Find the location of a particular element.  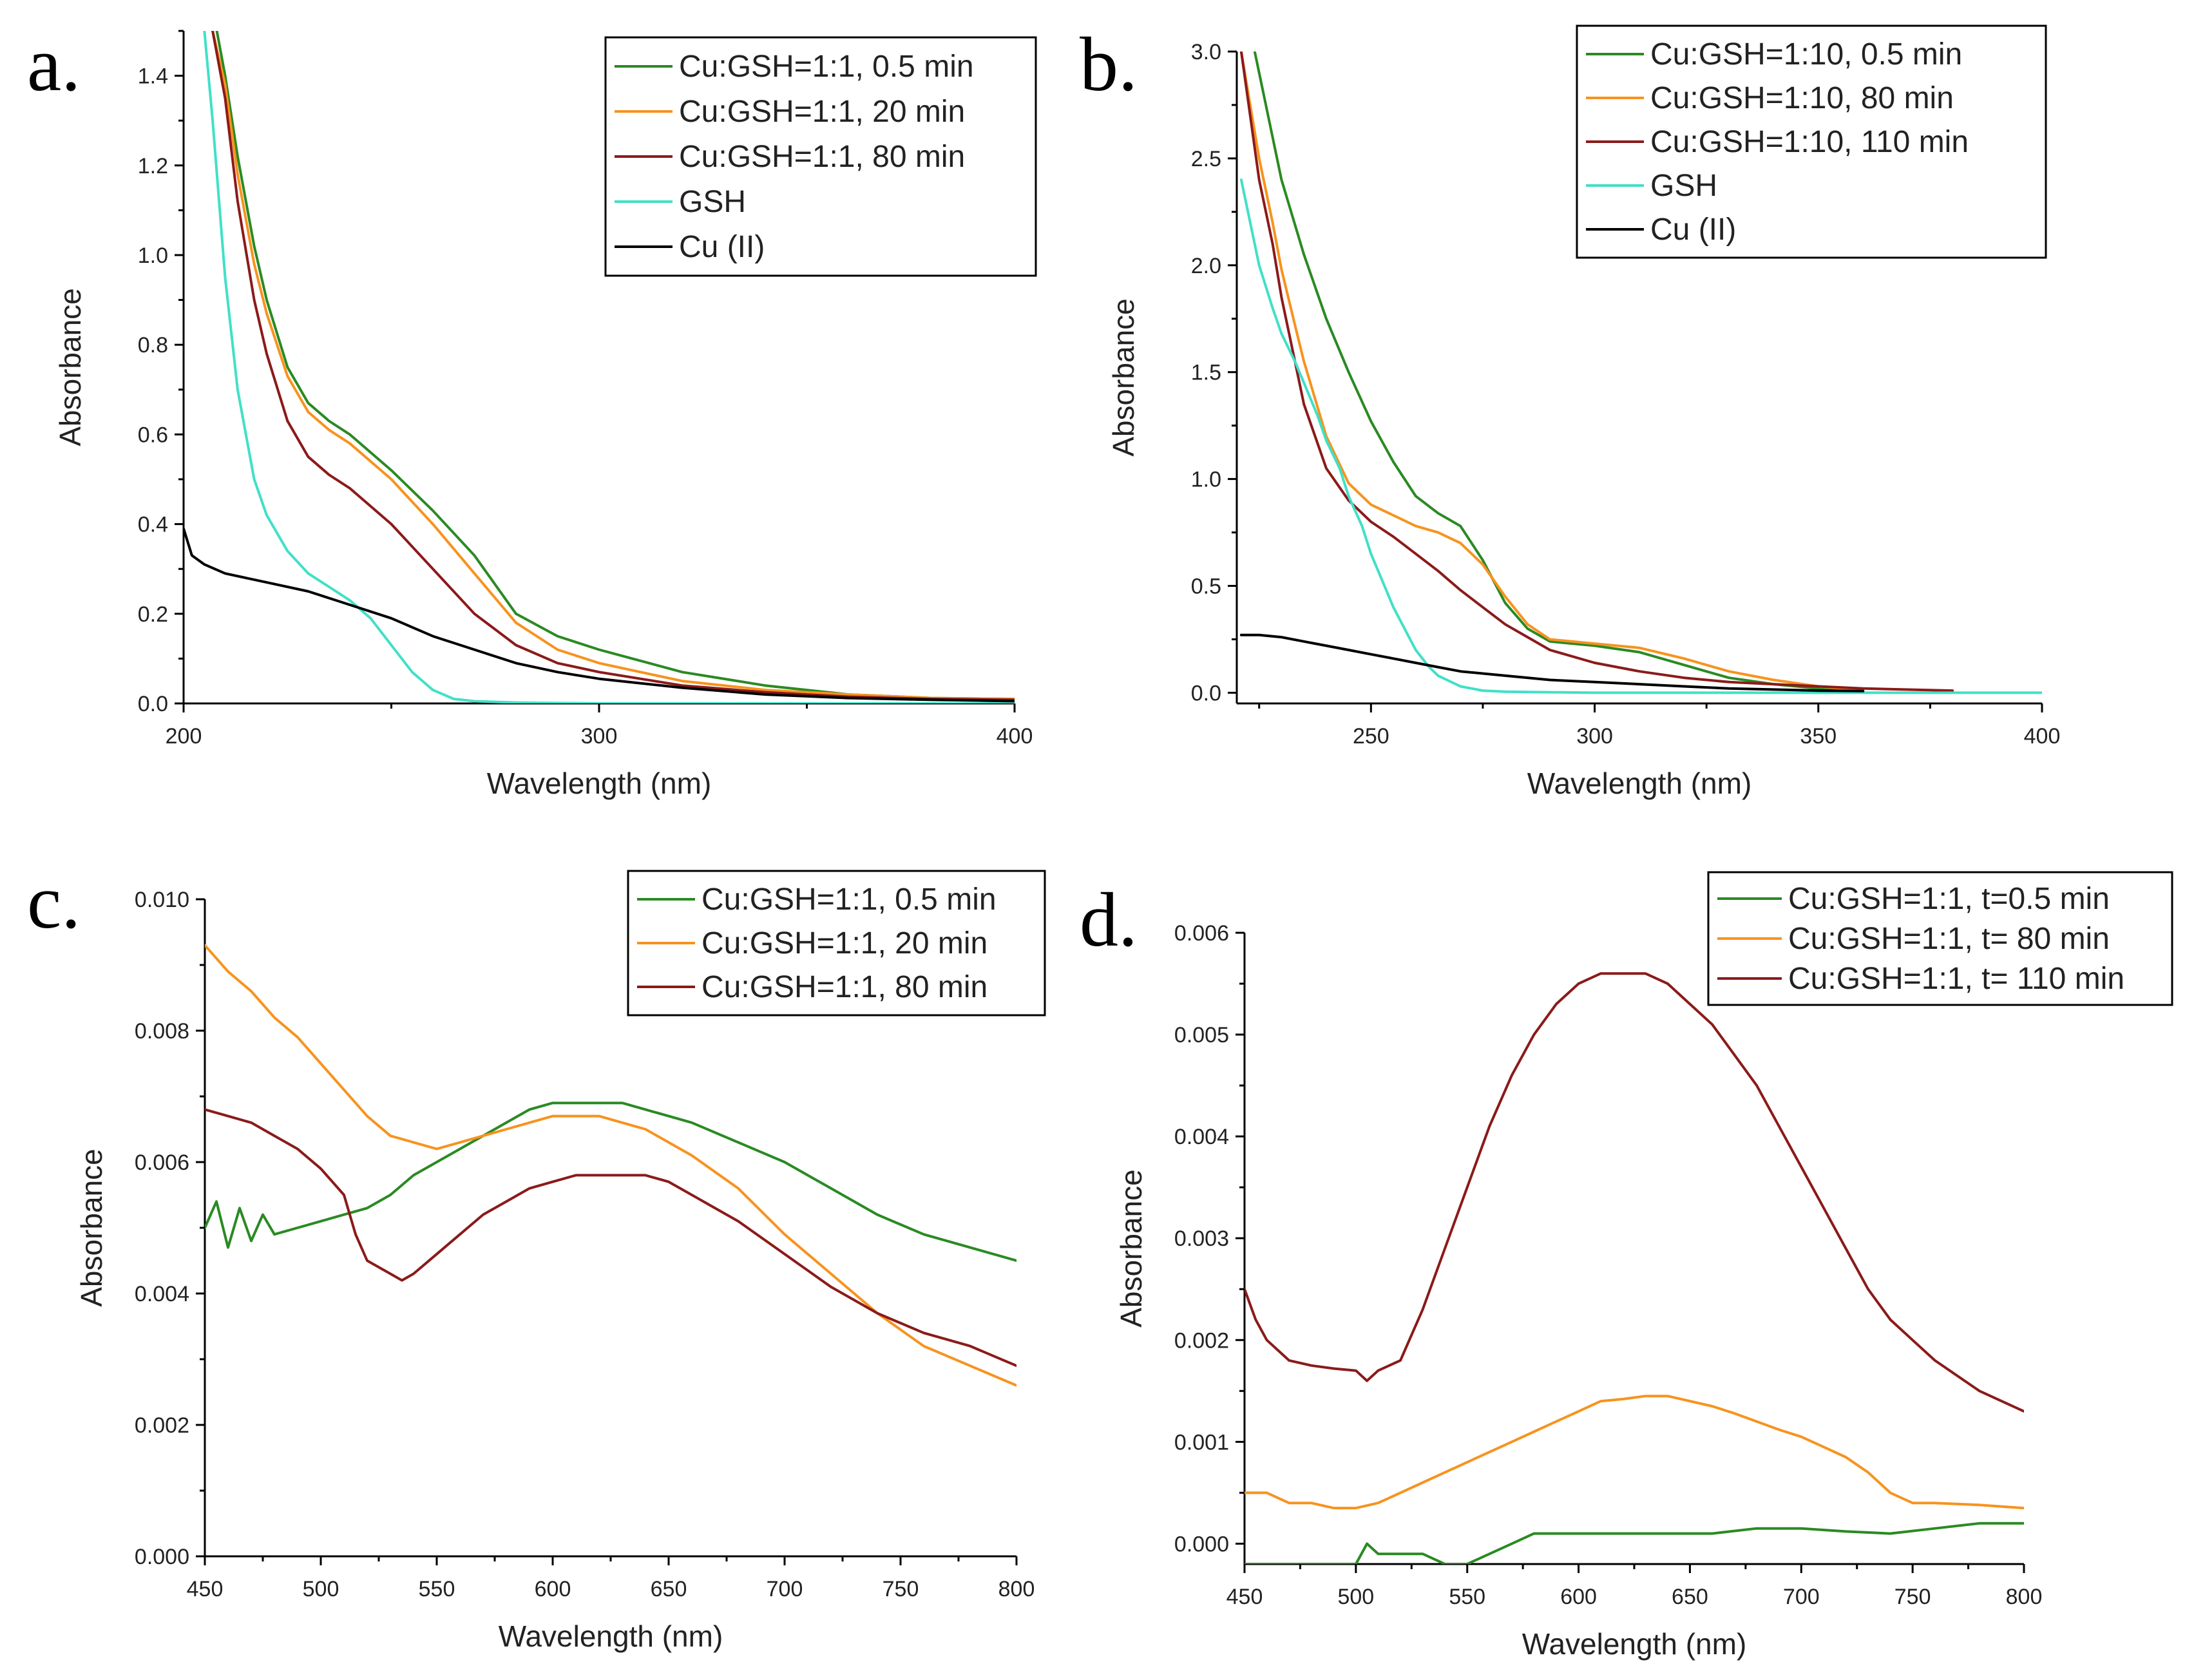

y-tick-label: 0.001 is located at coordinates (1201, 1442).